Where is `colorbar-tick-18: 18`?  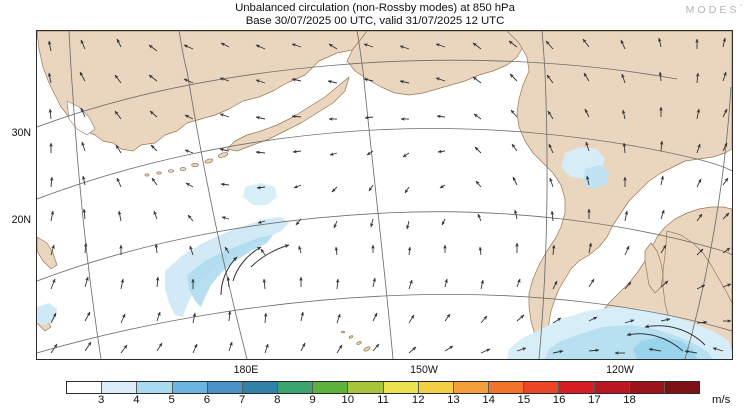
colorbar-tick-18: 18 is located at coordinates (629, 400).